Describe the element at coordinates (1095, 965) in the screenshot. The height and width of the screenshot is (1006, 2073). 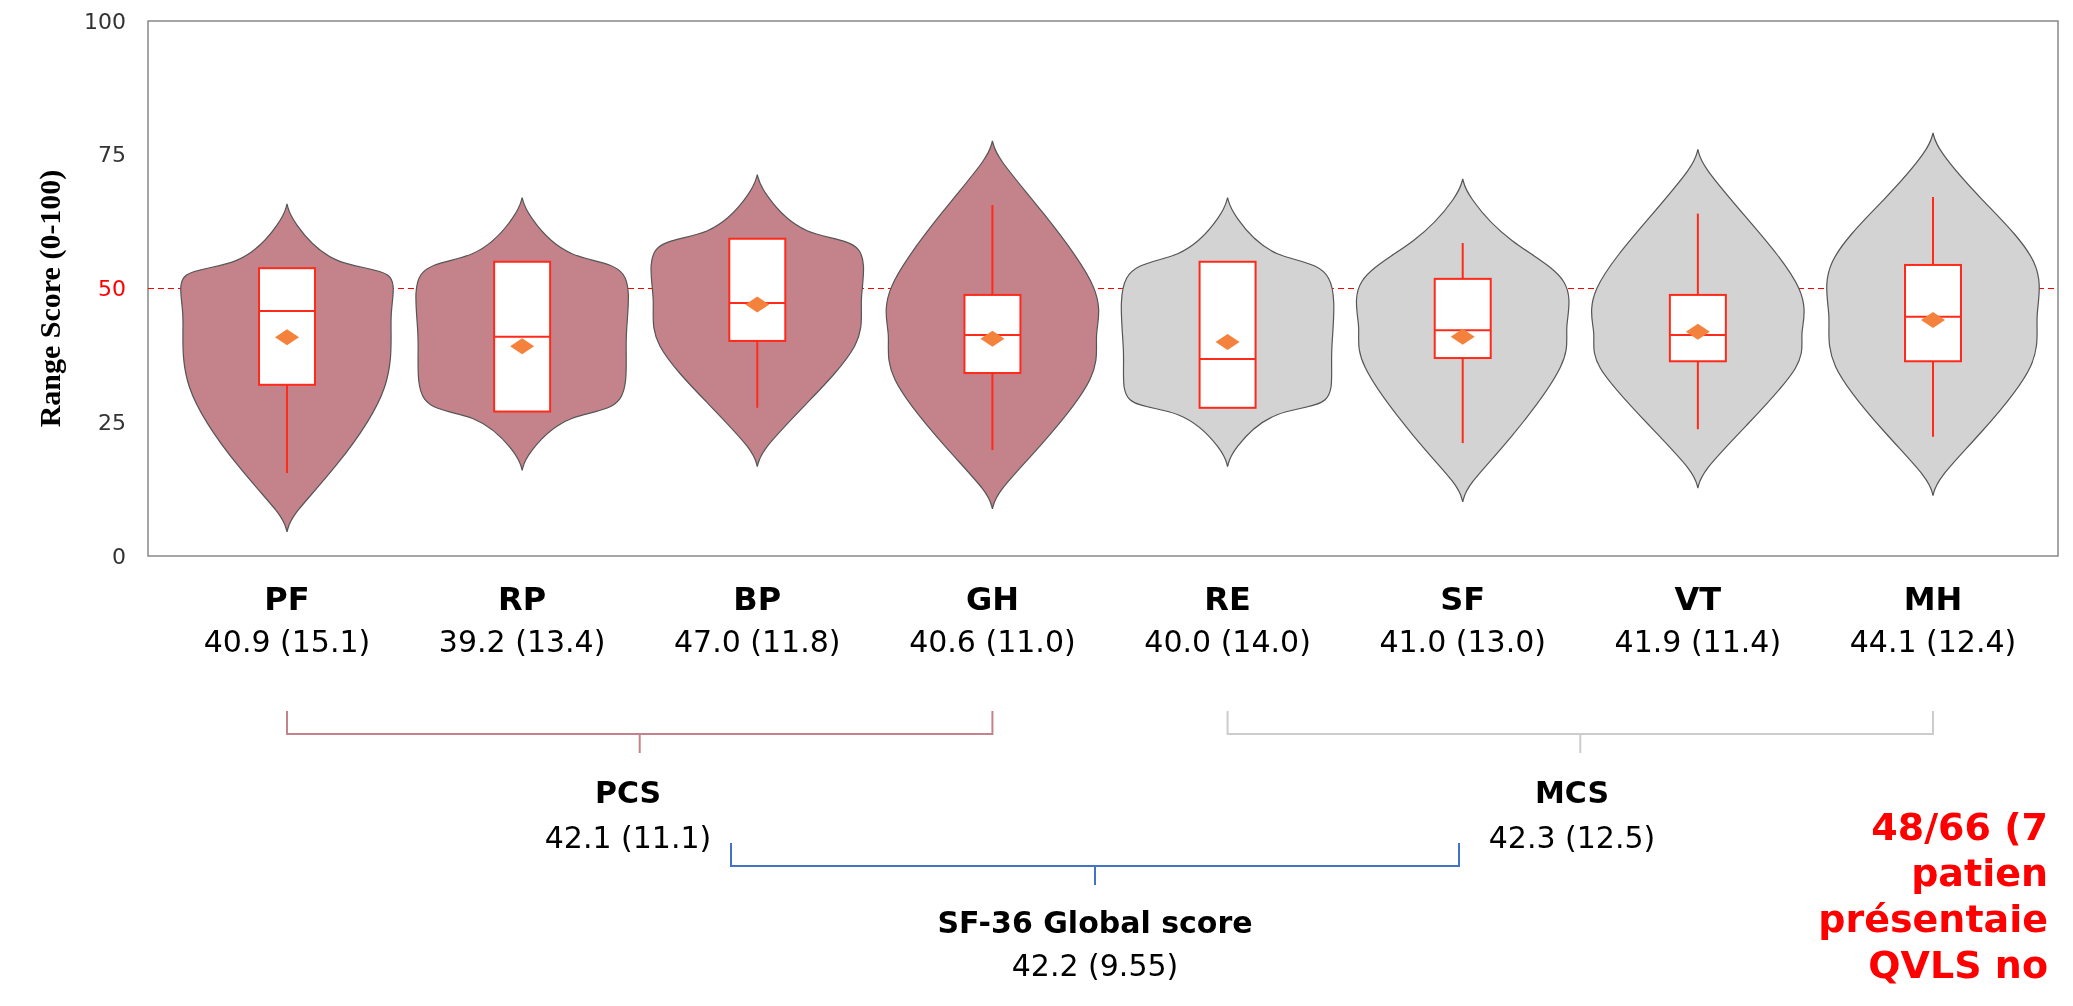
I see `text: 42.2 (9.55)` at that location.